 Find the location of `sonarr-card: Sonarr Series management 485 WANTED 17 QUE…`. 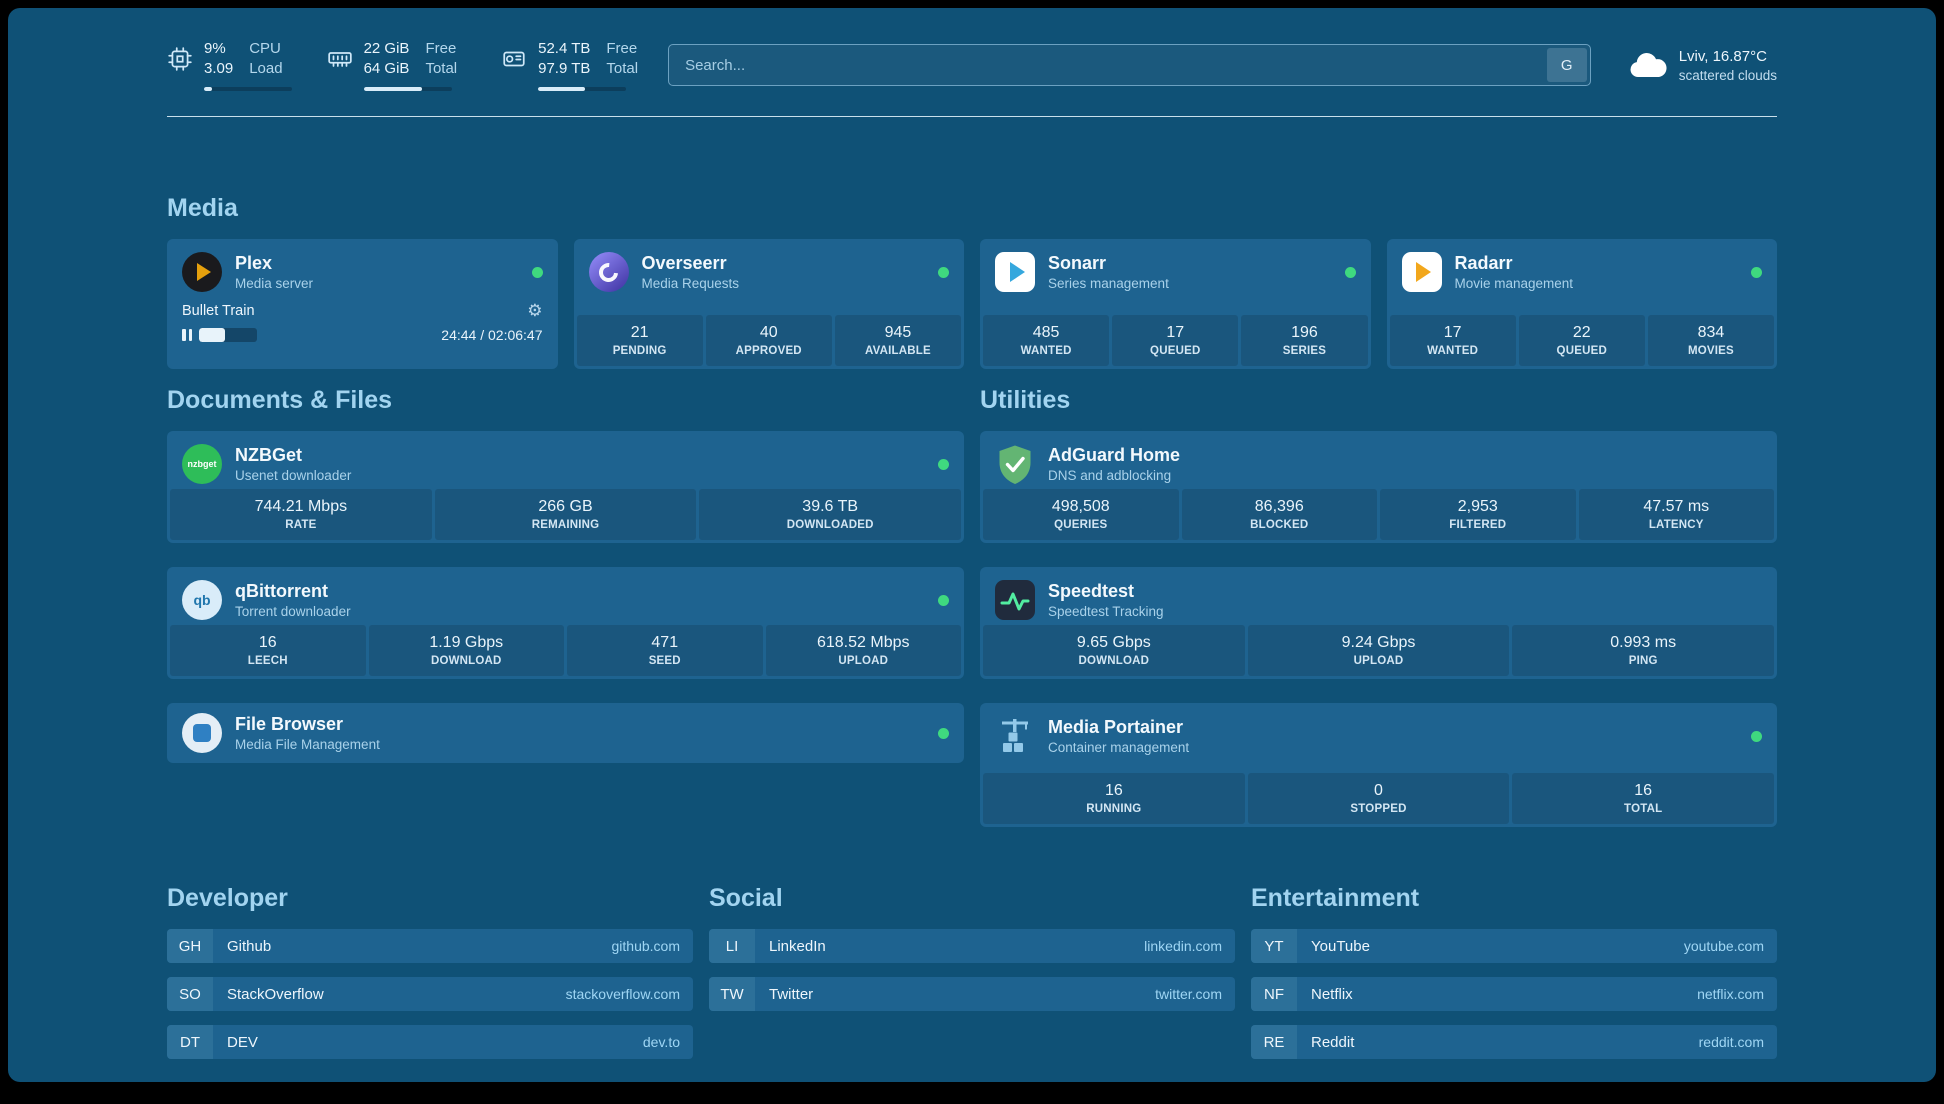

sonarr-card: Sonarr Series management 485 WANTED 17 QUE… is located at coordinates (1175, 304).